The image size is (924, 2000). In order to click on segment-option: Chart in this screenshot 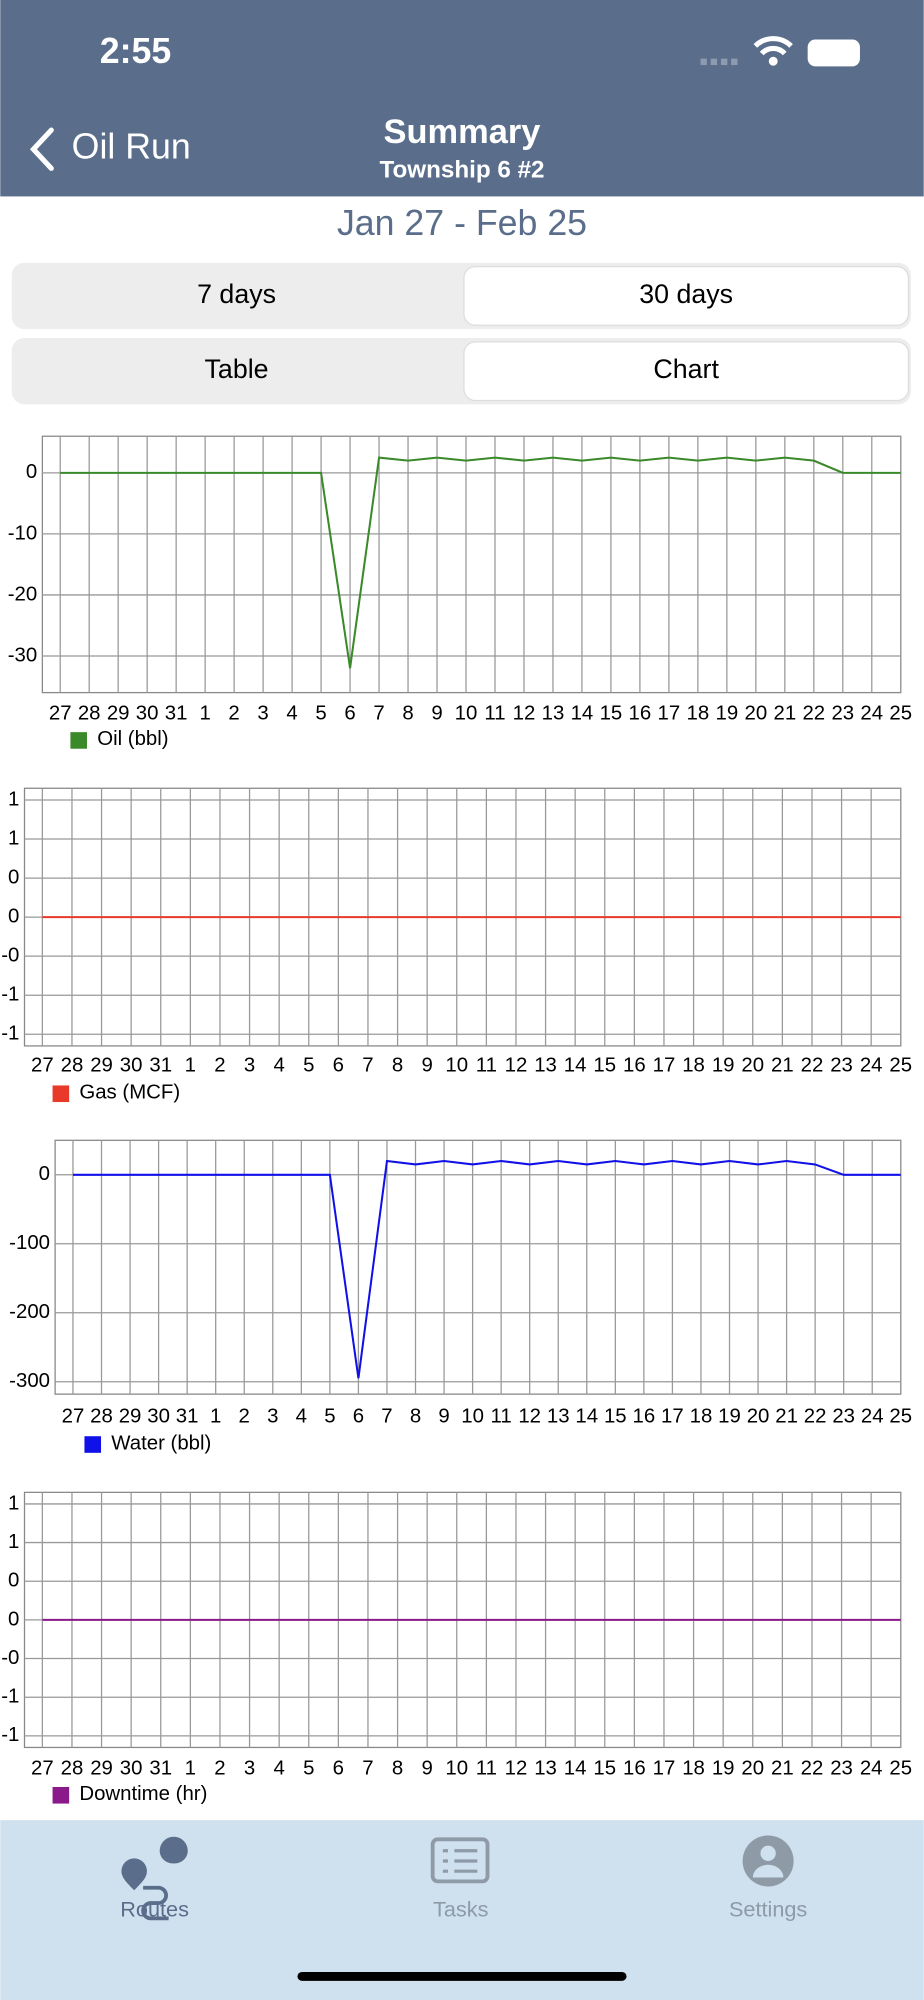, I will do `click(686, 369)`.